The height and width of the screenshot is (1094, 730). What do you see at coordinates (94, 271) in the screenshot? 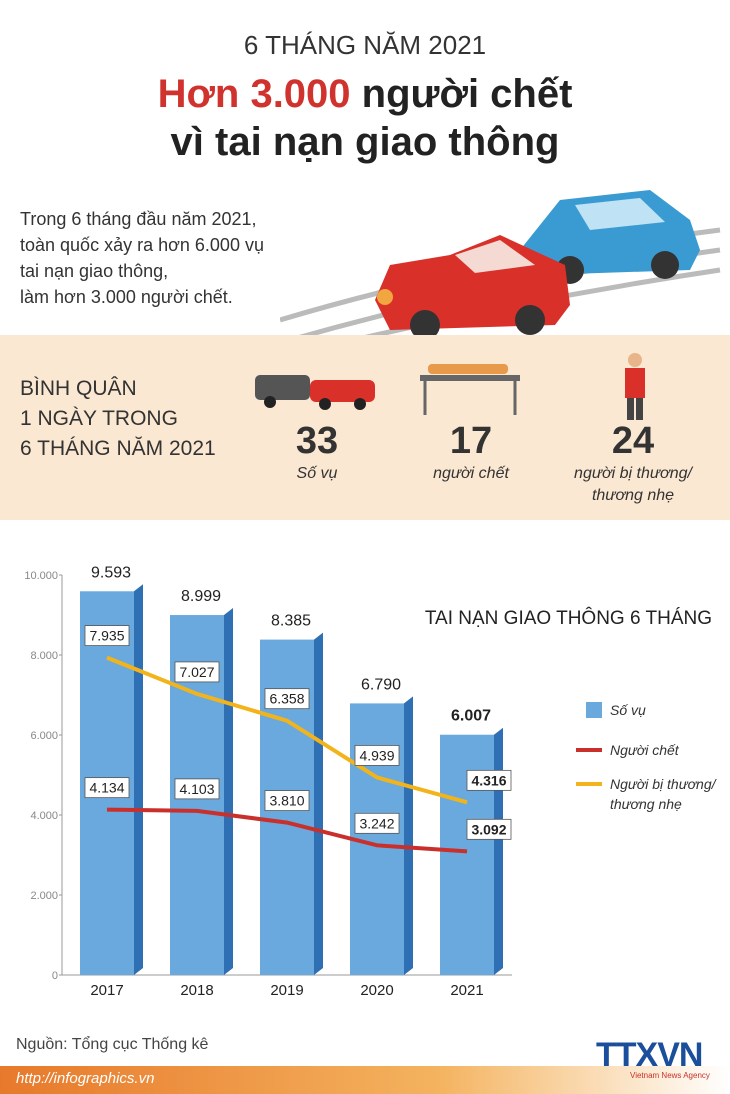
I see `intro-line: tai nạn giao thông,` at bounding box center [94, 271].